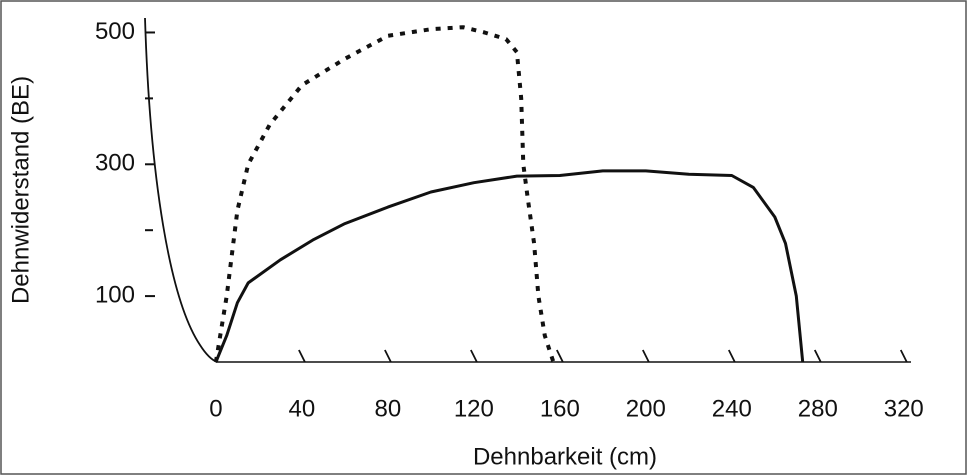 This screenshot has height=475, width=967. Describe the element at coordinates (115, 294) in the screenshot. I see `y-tick-label: 100` at that location.